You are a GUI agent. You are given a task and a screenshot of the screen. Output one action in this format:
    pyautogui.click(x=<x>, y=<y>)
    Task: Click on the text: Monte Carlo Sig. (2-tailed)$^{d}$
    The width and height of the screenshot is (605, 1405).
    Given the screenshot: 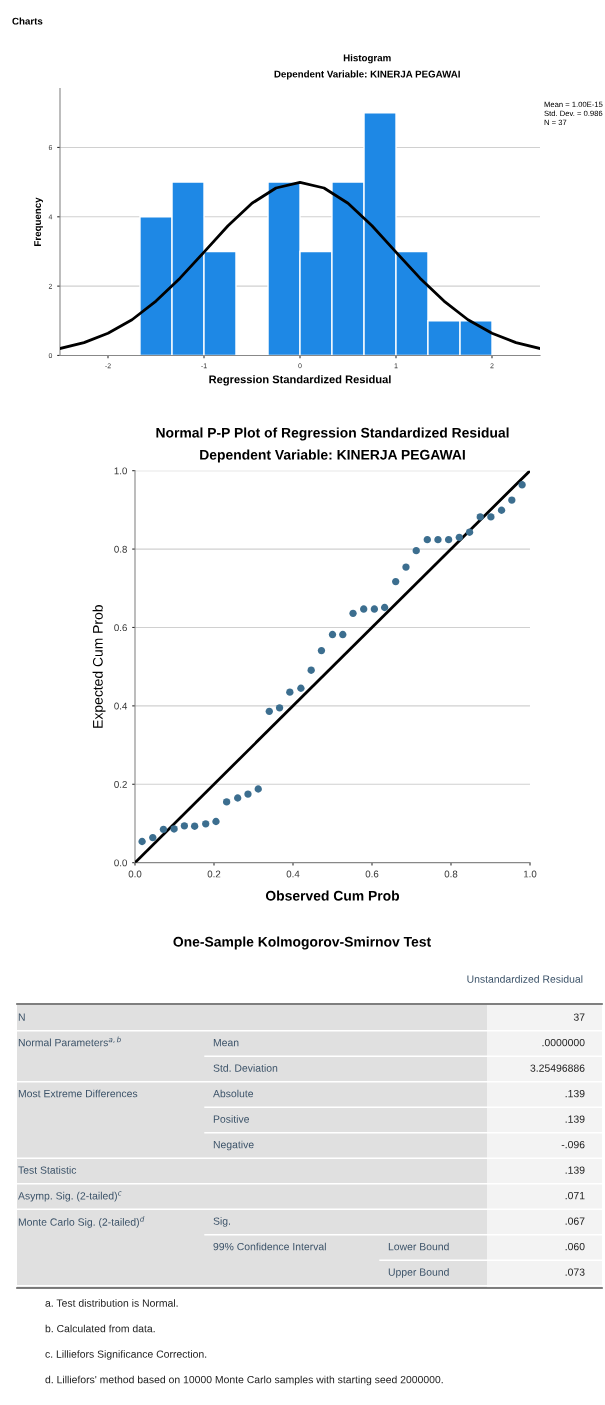 What is the action you would take?
    pyautogui.click(x=81, y=1222)
    